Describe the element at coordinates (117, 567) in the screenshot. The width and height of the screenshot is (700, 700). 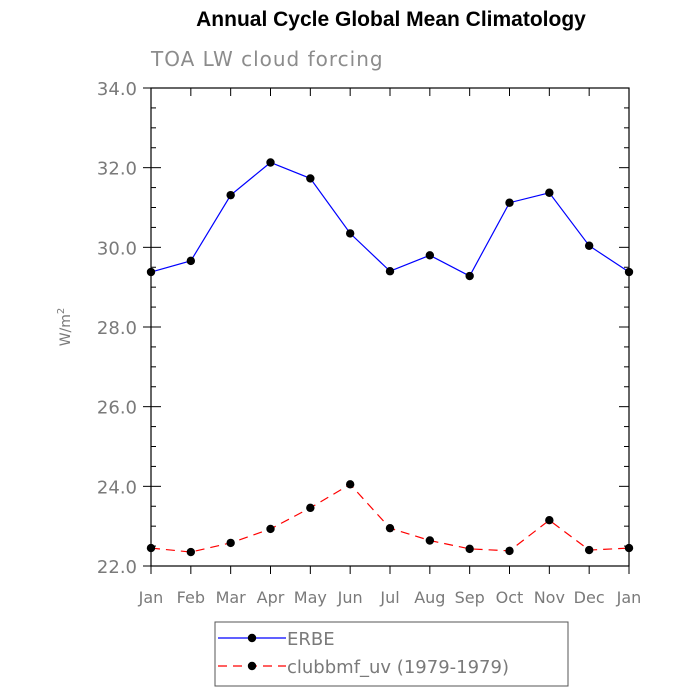
I see `y-tick-label: 22.0` at that location.